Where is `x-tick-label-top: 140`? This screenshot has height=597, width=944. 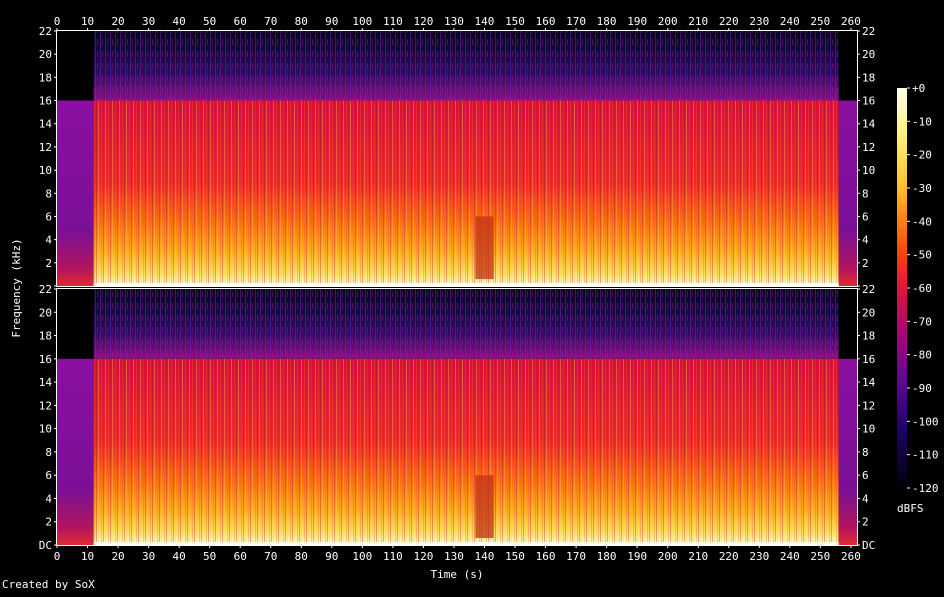 x-tick-label-top: 140 is located at coordinates (485, 21).